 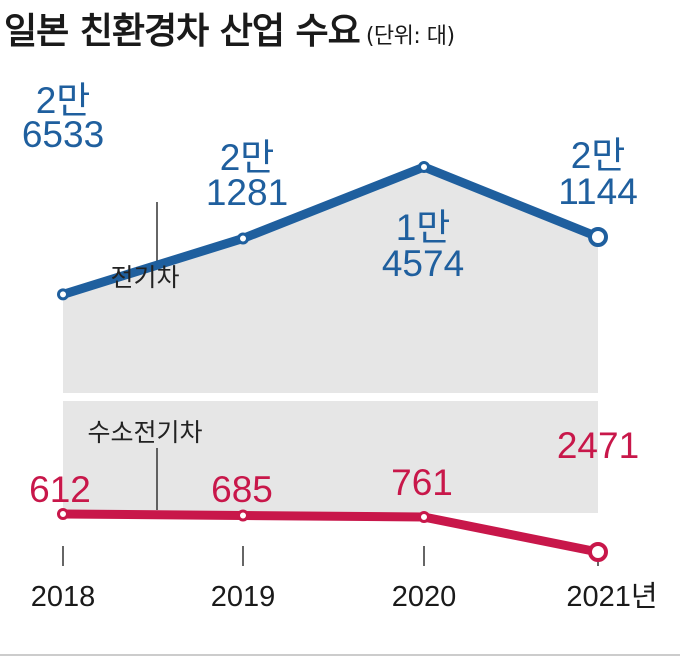 I want to click on title-text: 일본 친환경차 산업 수요, so click(x=182, y=31).